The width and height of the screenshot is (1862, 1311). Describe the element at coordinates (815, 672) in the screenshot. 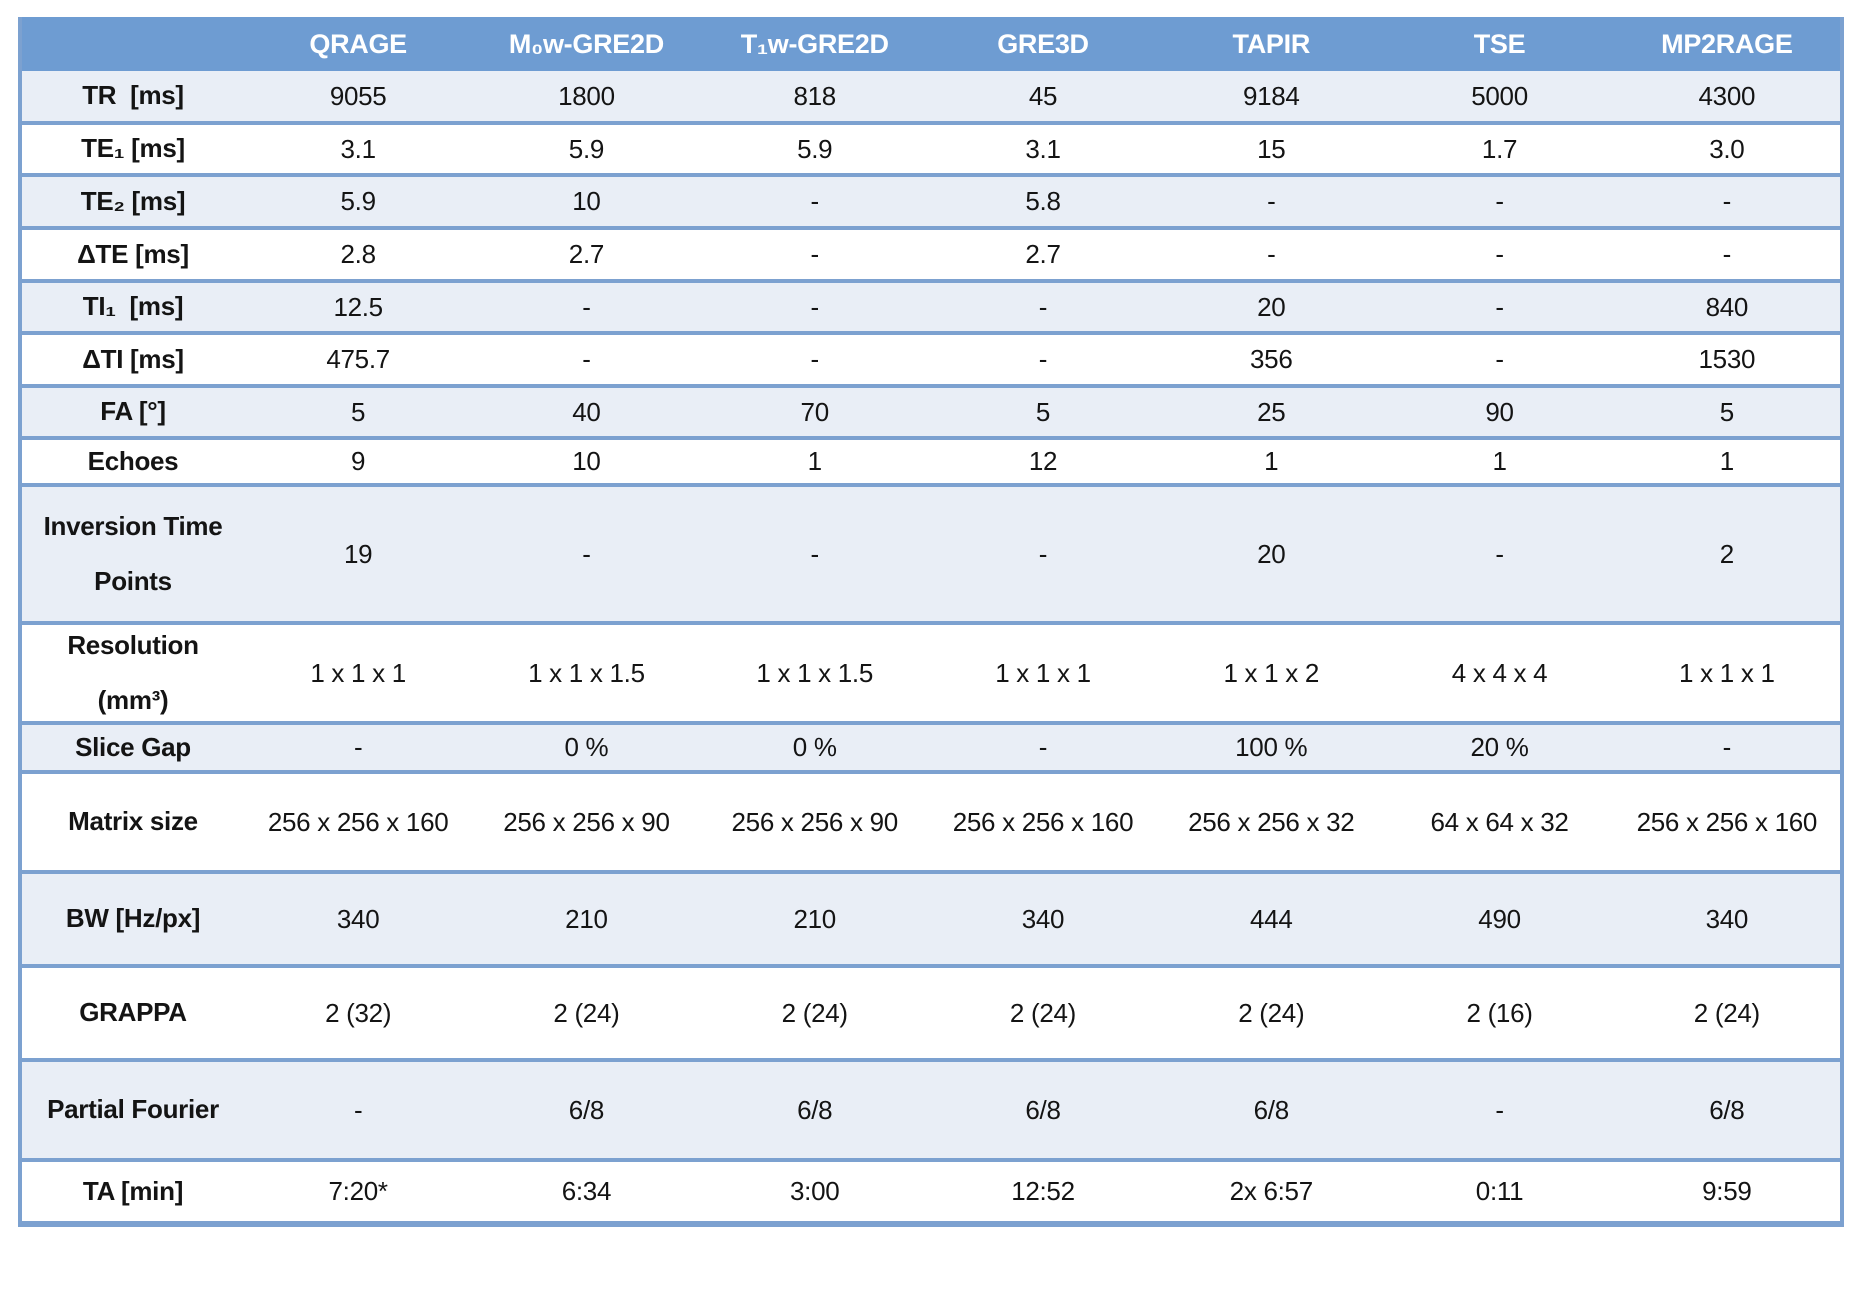

I see `cell-value: 1 x 1 x 1.5` at that location.